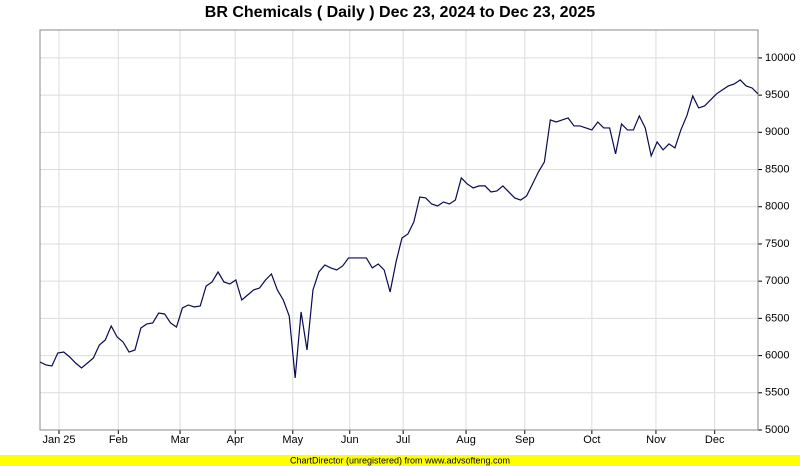 The image size is (800, 466). Describe the element at coordinates (777, 318) in the screenshot. I see `y-tick-label: 6500` at that location.